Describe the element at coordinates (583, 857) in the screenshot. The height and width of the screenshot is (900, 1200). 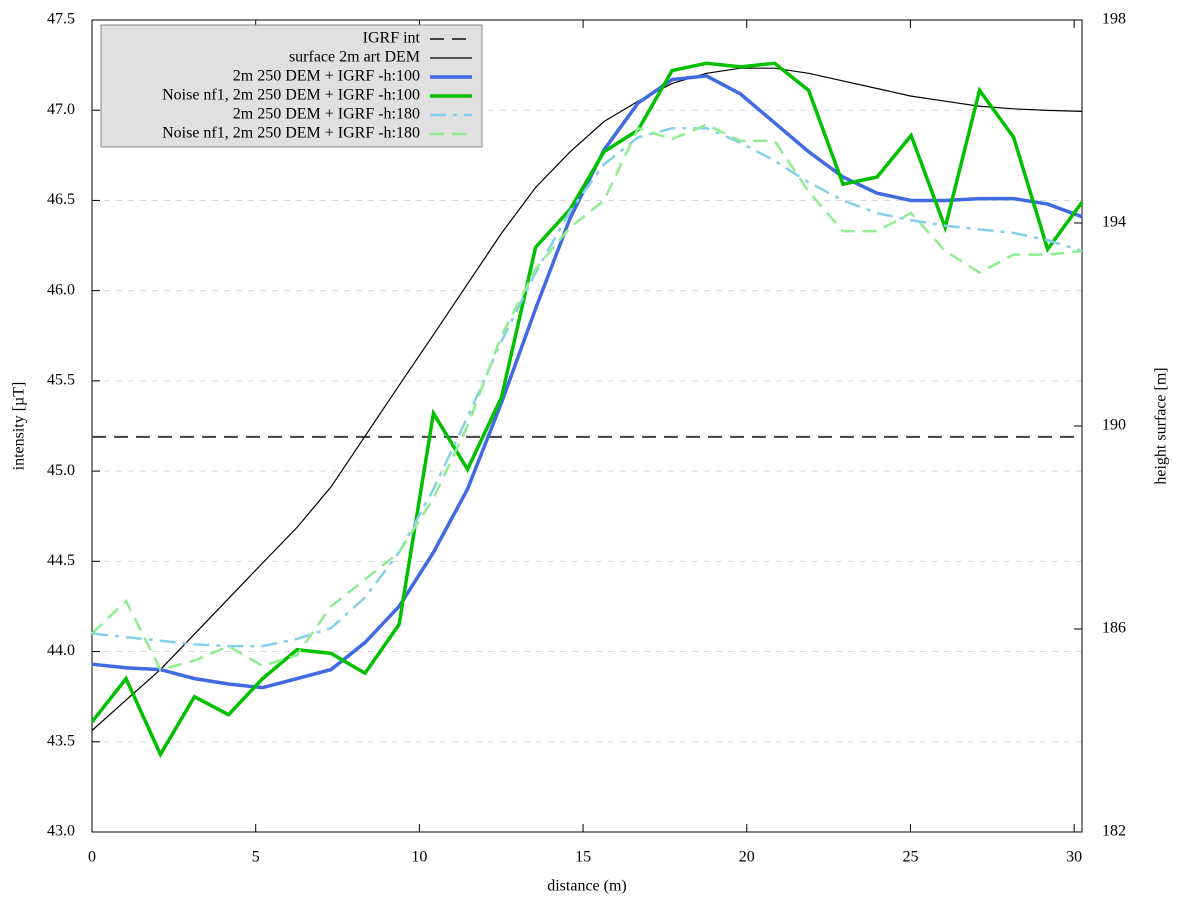
I see `x-tick-label: 15` at that location.